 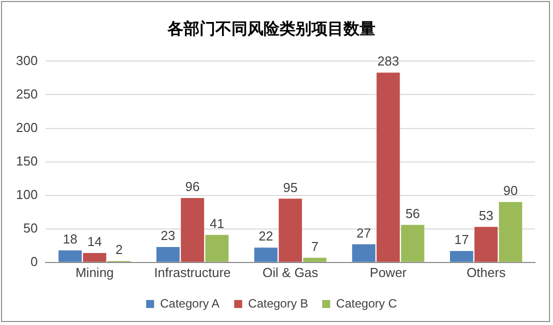 What do you see at coordinates (190, 303) in the screenshot?
I see `legend-label: Category A` at bounding box center [190, 303].